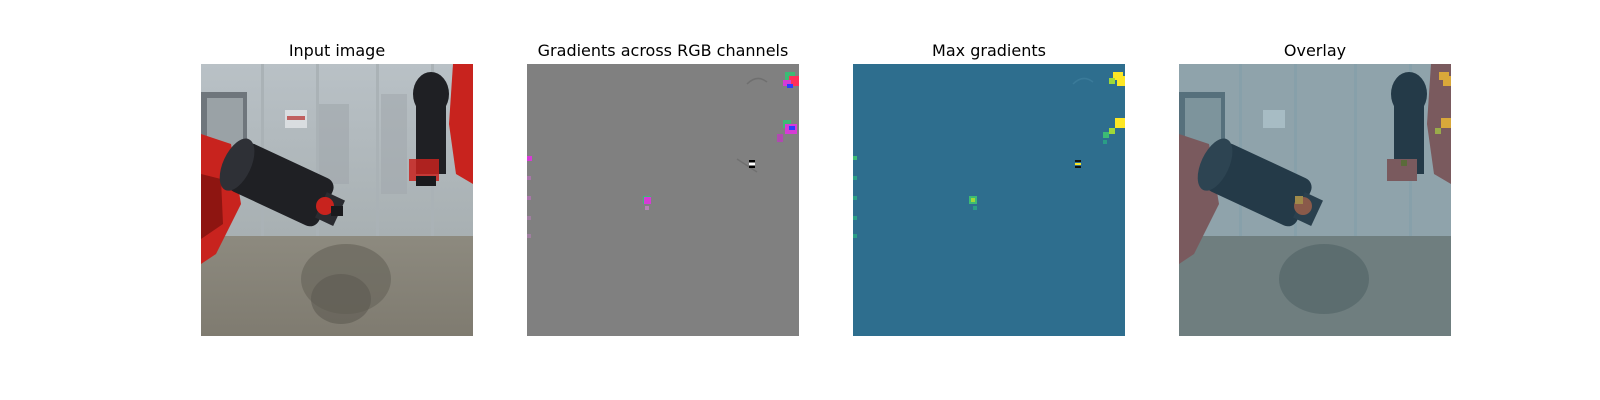  I want to click on max-gradients-panel: Max gradients, so click(989, 187).